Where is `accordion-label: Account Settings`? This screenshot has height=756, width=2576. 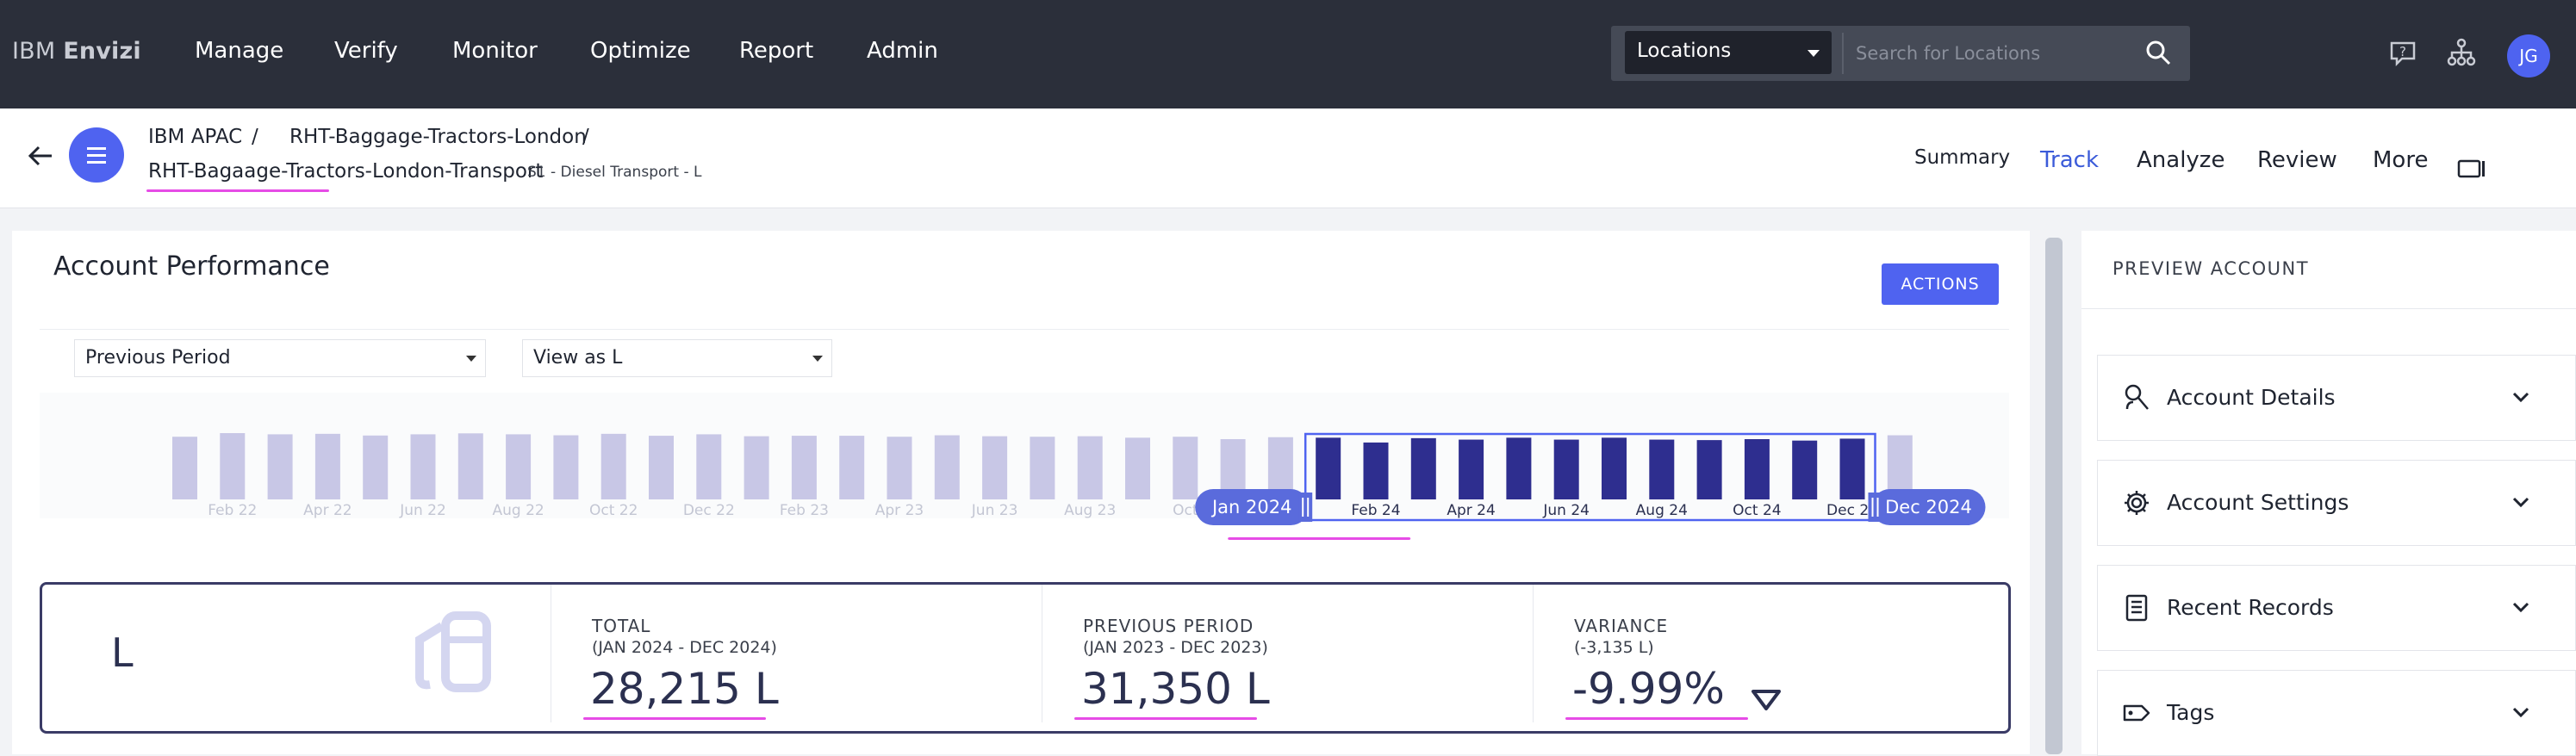 accordion-label: Account Settings is located at coordinates (2258, 503).